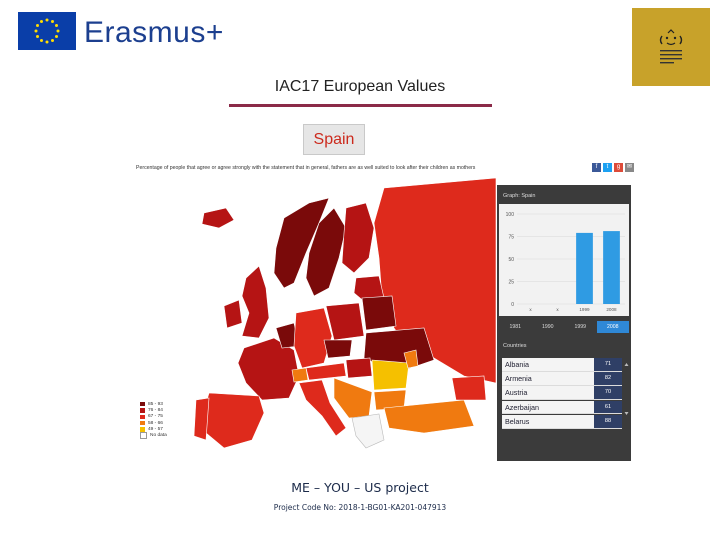  Describe the element at coordinates (301, 243) in the screenshot. I see `map-region-norway` at that location.